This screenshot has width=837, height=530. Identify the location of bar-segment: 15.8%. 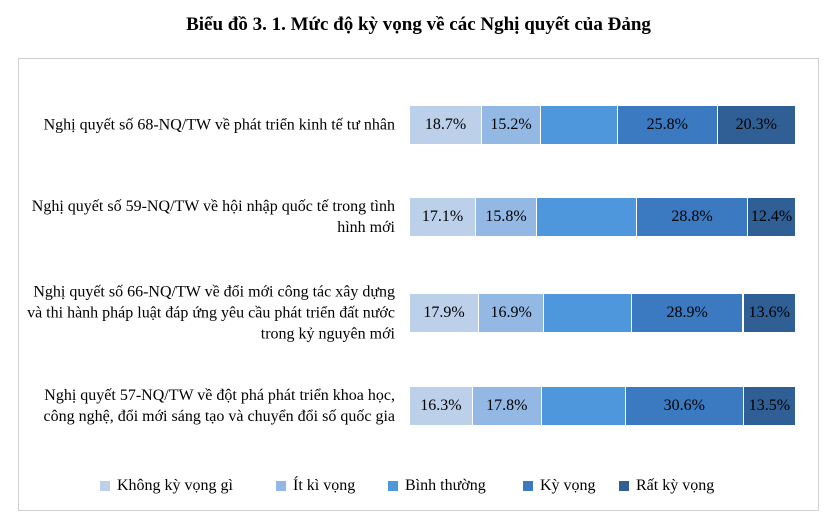
(506, 217).